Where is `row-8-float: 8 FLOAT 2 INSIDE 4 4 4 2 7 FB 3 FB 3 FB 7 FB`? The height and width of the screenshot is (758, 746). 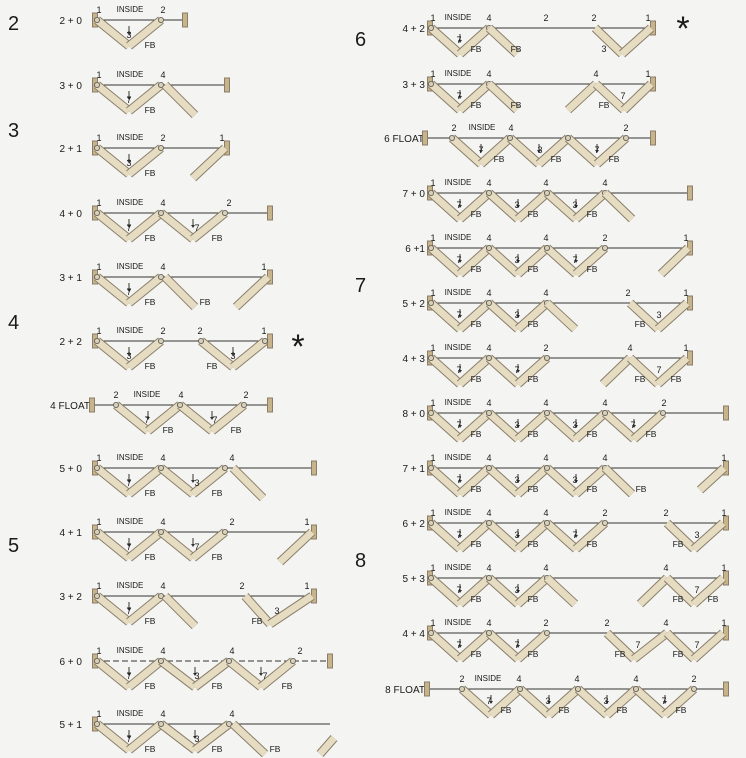 row-8-float: 8 FLOAT 2 INSIDE 4 4 4 2 7 FB 3 FB 3 FB 7 FB is located at coordinates (557, 696).